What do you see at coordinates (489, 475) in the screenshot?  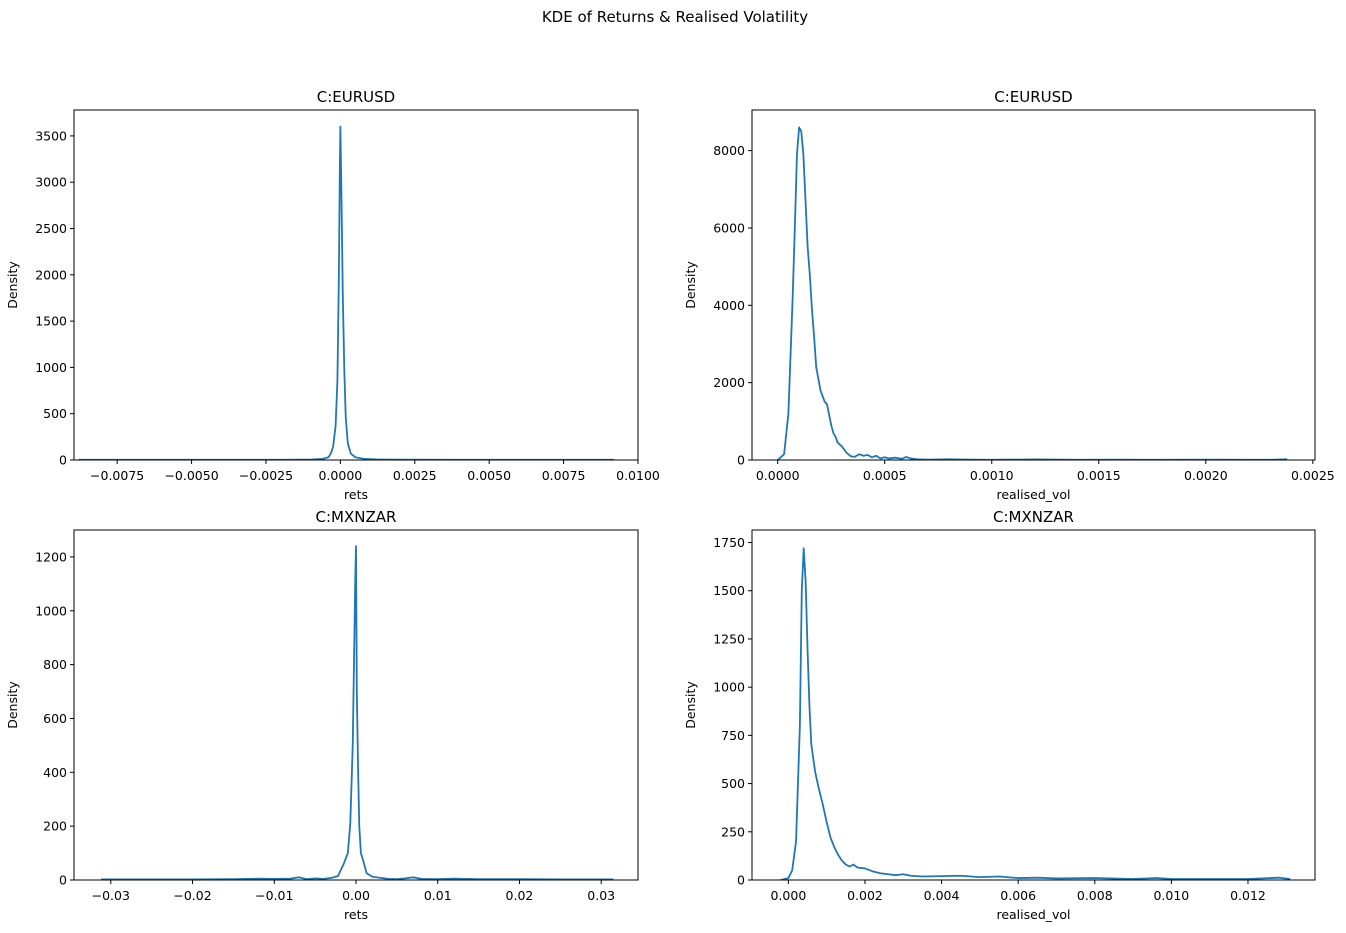 I see `x-tick-label: 0.0050` at bounding box center [489, 475].